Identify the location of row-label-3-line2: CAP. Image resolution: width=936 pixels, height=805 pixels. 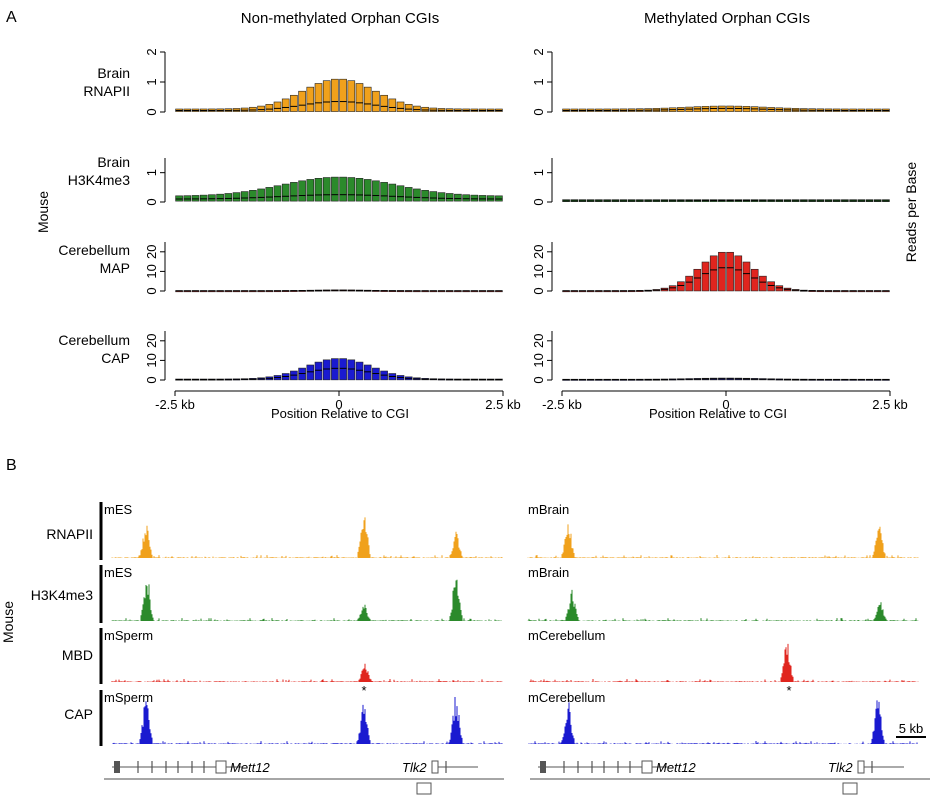
(115, 358).